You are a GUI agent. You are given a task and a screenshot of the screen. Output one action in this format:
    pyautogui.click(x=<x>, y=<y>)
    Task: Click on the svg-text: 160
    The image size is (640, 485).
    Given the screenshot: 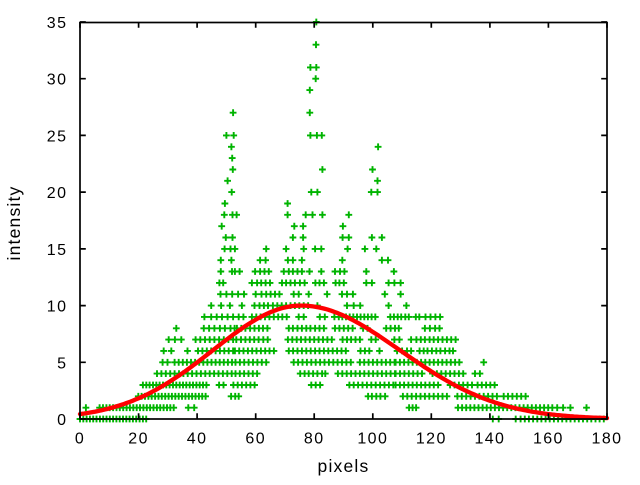 What is the action you would take?
    pyautogui.click(x=548, y=439)
    